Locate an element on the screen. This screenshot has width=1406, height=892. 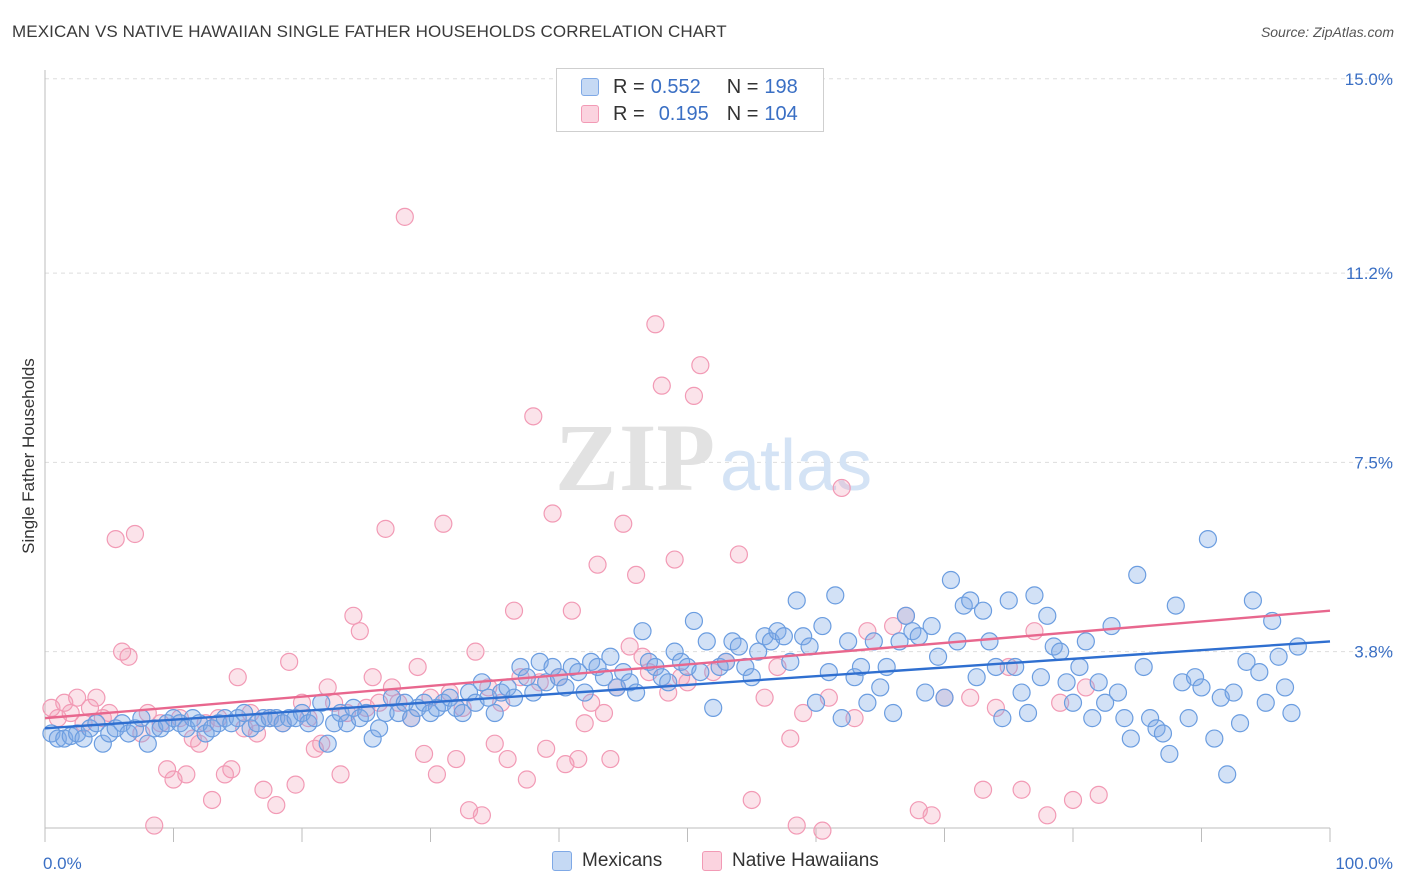
legend-row-native-hawaiians: R = 0.195 N = 104 is located at coordinates (689, 114).